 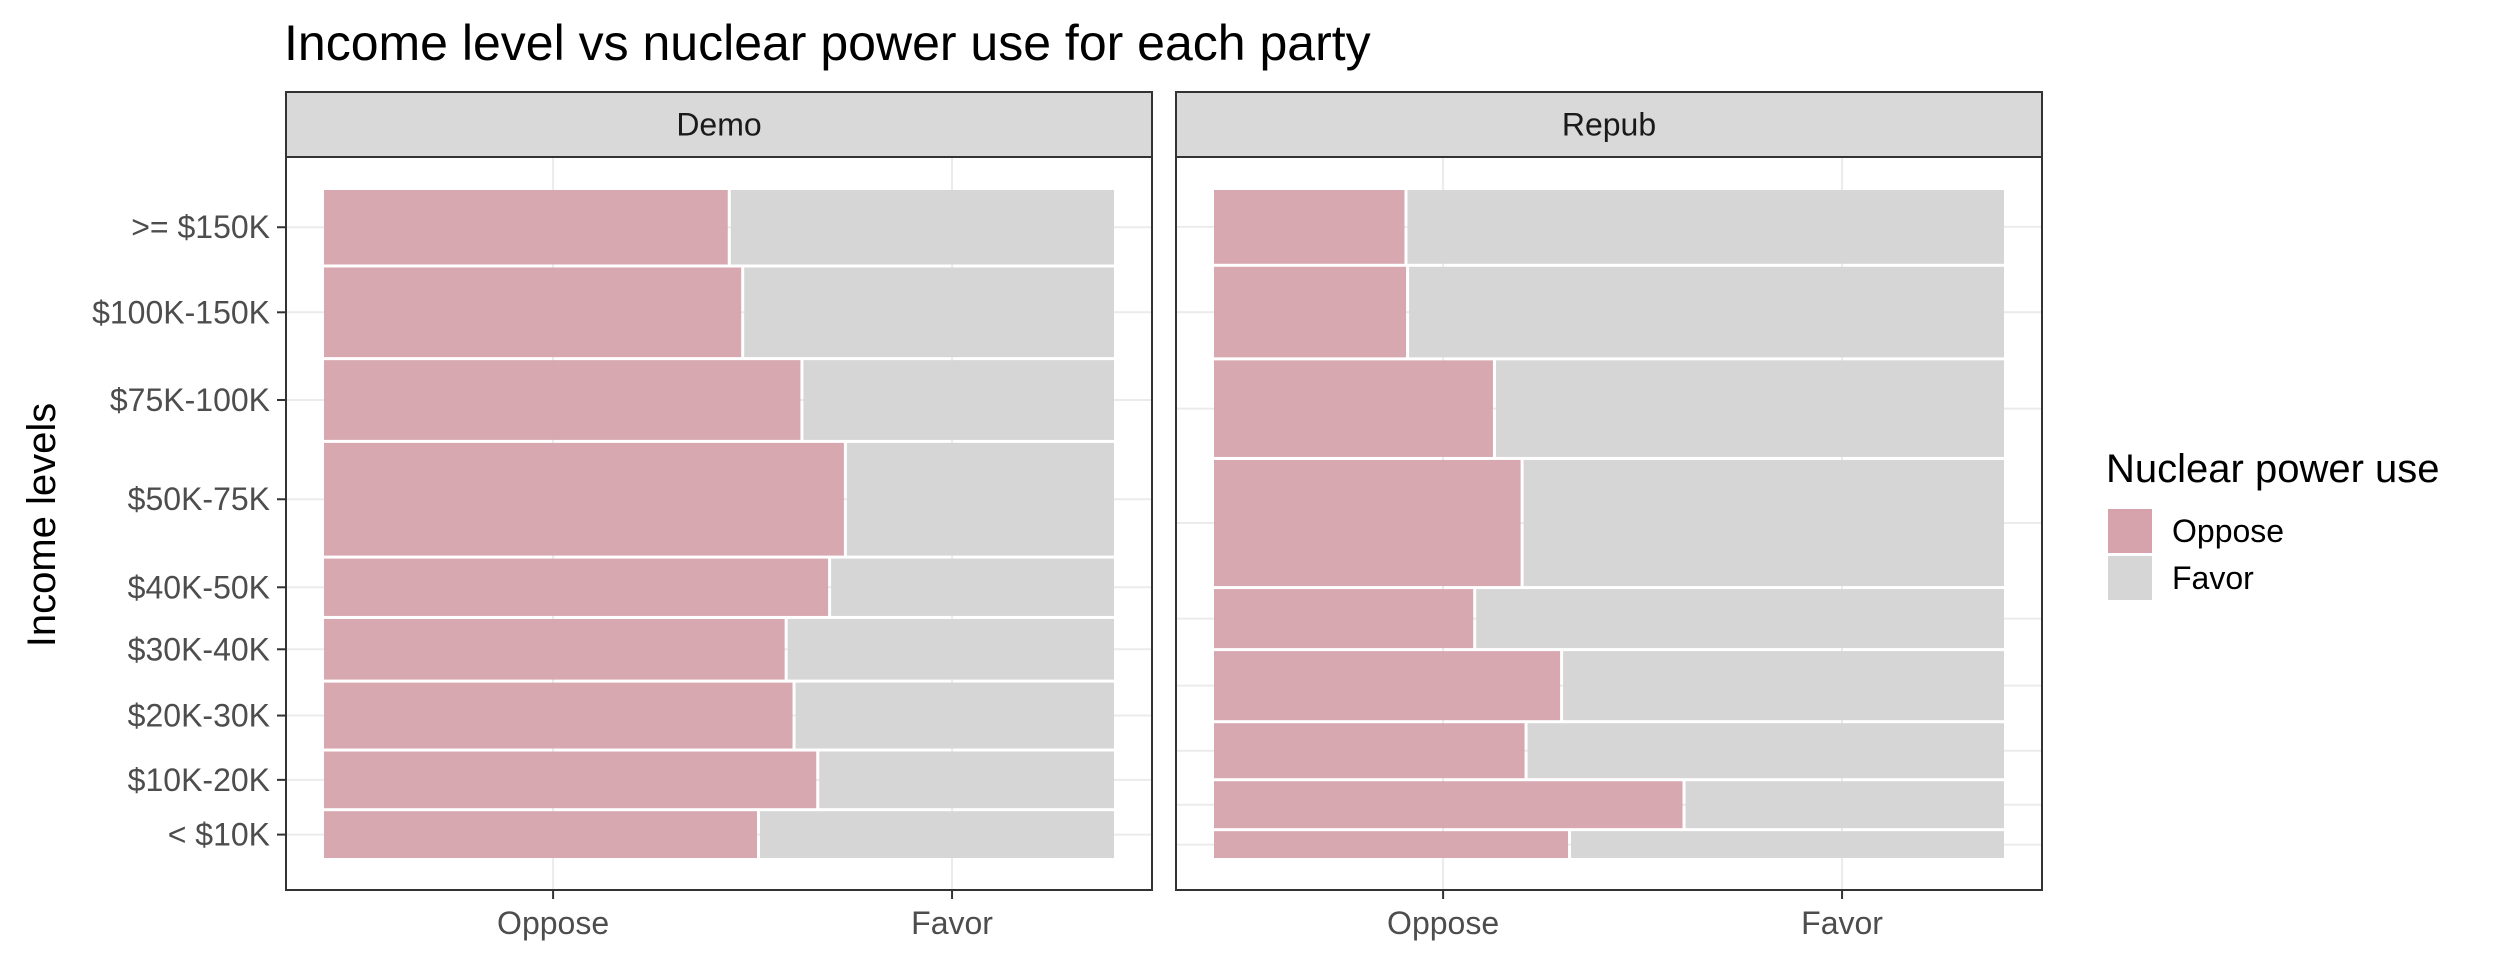 I want to click on y-tick-label: $50K-75K, so click(x=199, y=499).